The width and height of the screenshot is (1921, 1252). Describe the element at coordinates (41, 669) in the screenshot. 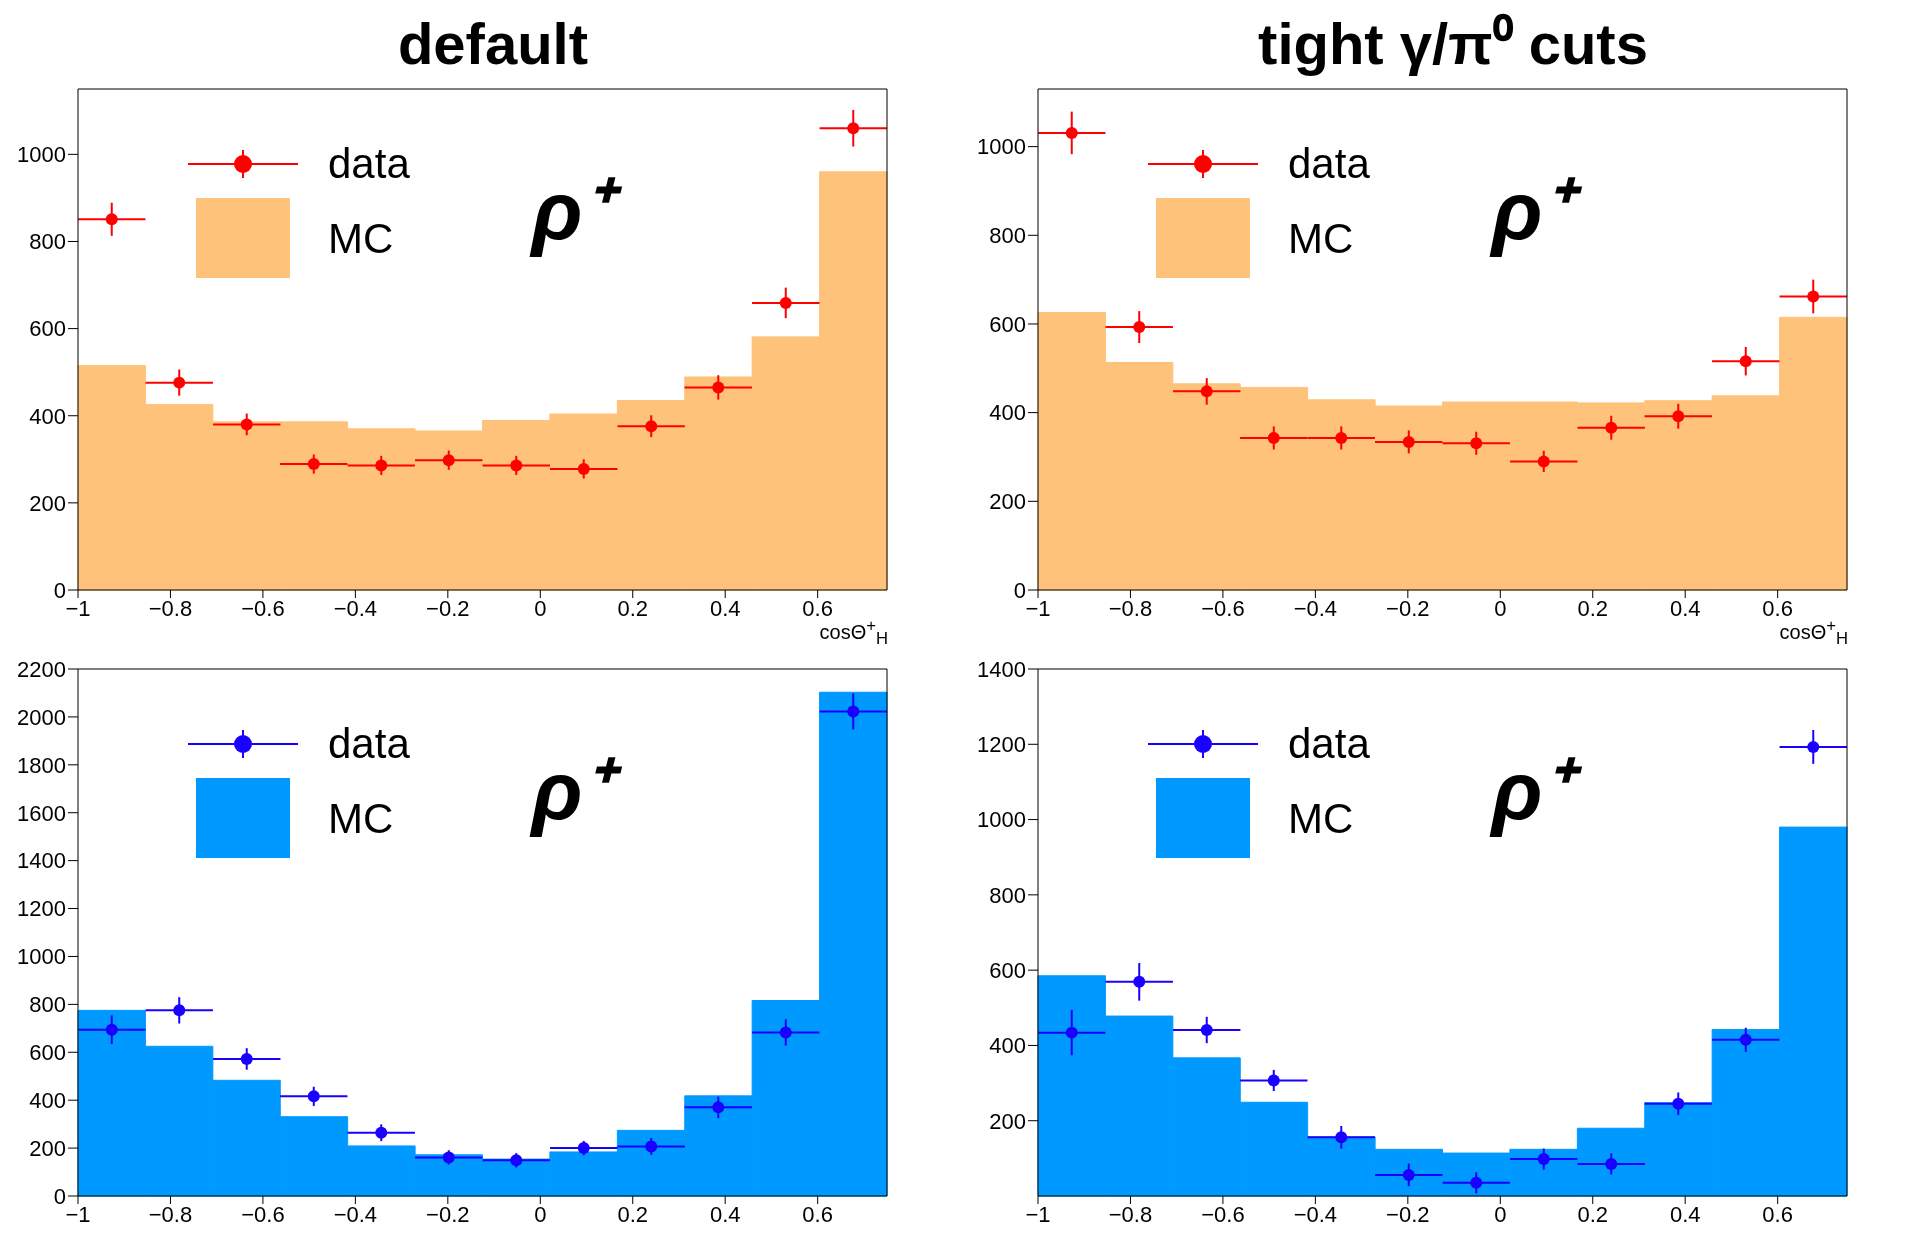

I see `y-tick-label: 2200` at that location.